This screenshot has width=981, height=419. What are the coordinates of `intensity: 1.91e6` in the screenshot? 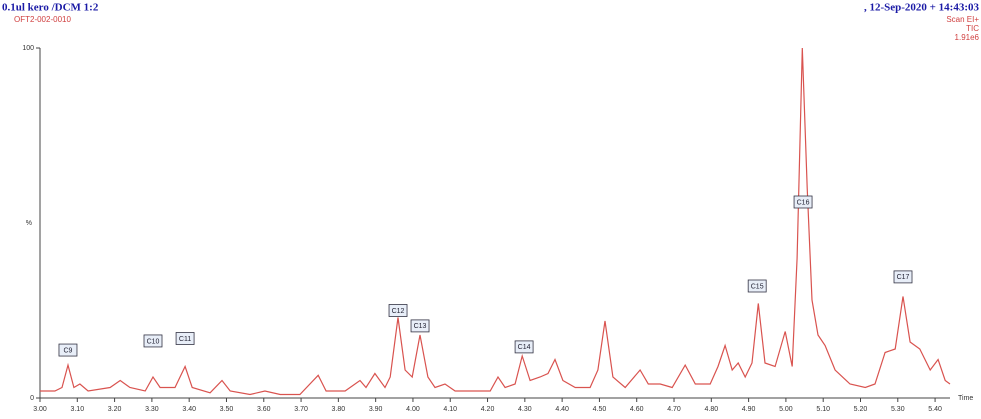 It's located at (967, 37).